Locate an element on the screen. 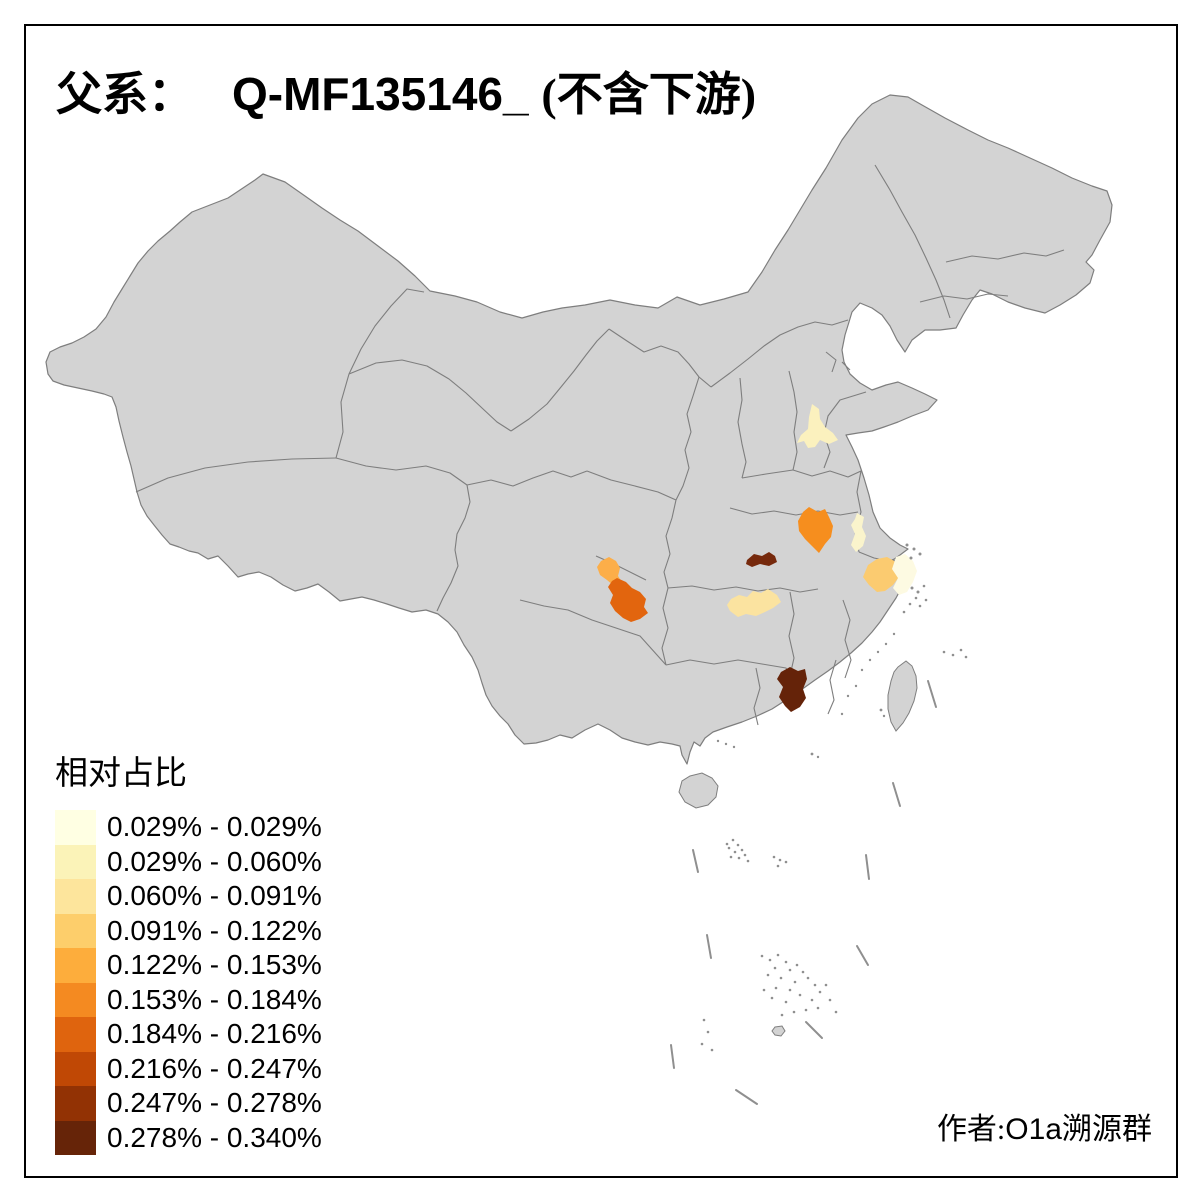 The height and width of the screenshot is (1200, 1200). legend-row: 0.029% - 0.060% is located at coordinates (188, 861).